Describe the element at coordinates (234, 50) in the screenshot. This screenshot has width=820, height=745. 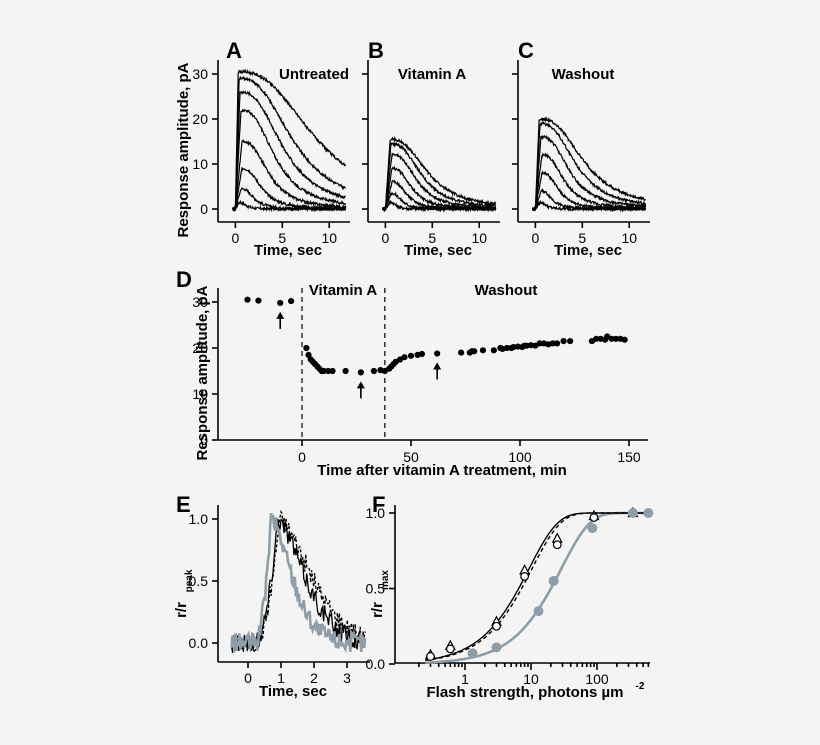
I see `panel-label-a: A` at that location.